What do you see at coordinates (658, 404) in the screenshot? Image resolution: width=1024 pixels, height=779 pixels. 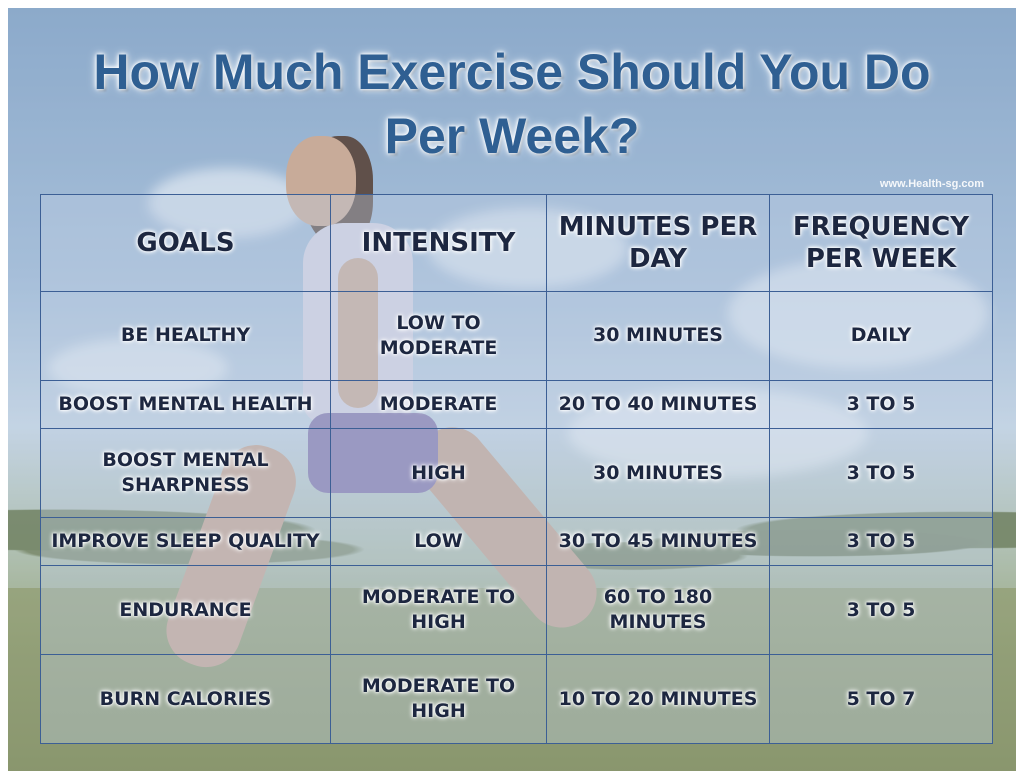 I see `cell-minutes: 20 to 40 minutes` at bounding box center [658, 404].